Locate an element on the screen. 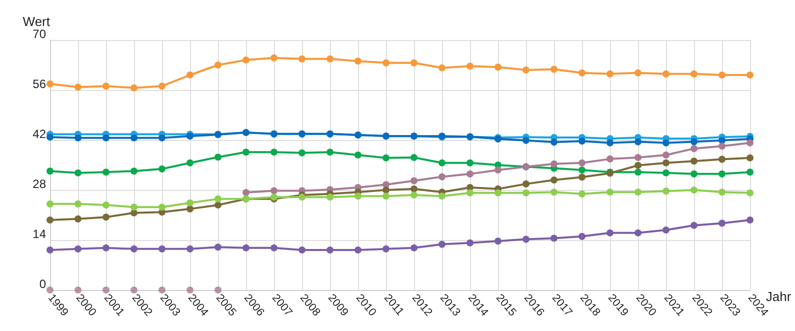 Image resolution: width=795 pixels, height=331 pixels. y-axis-title: Wert is located at coordinates (36, 21).